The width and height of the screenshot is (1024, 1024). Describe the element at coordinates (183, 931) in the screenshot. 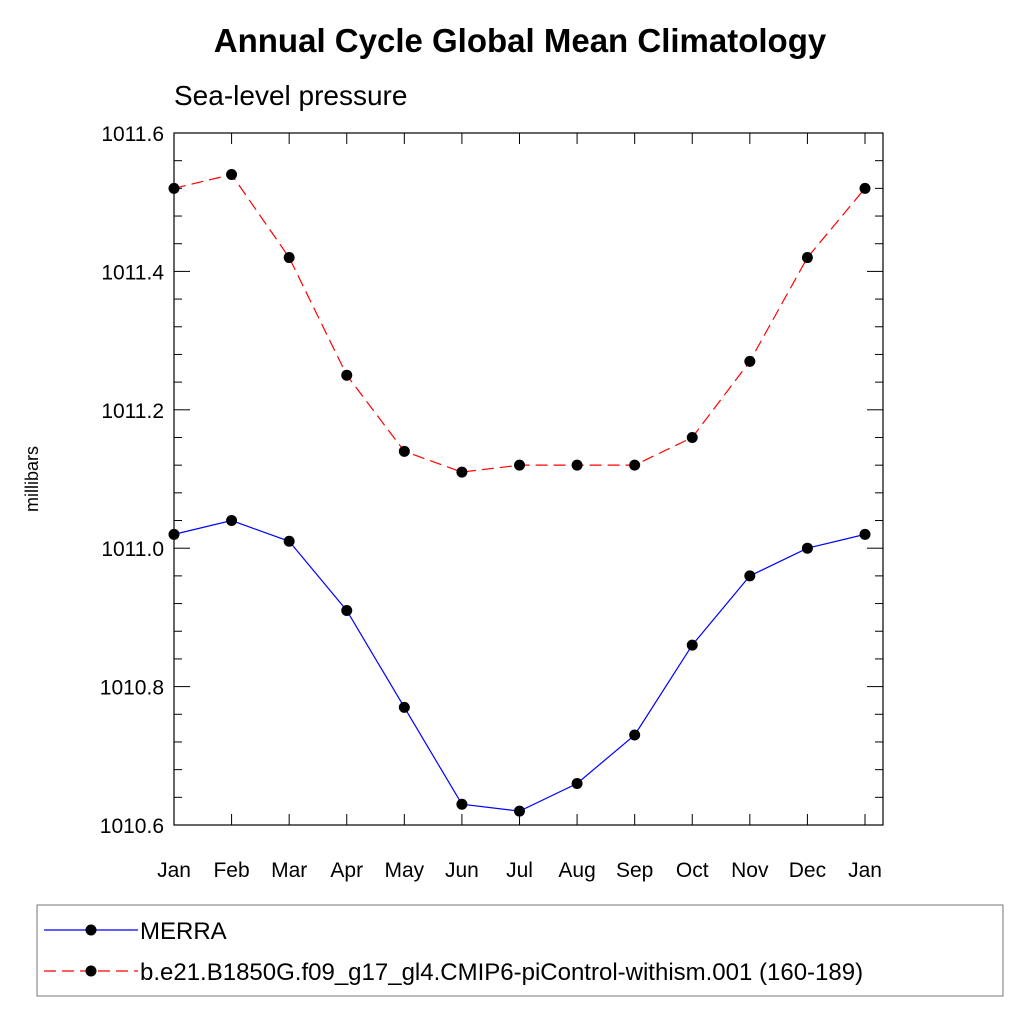

I see `legend-label-1: MERRA` at that location.